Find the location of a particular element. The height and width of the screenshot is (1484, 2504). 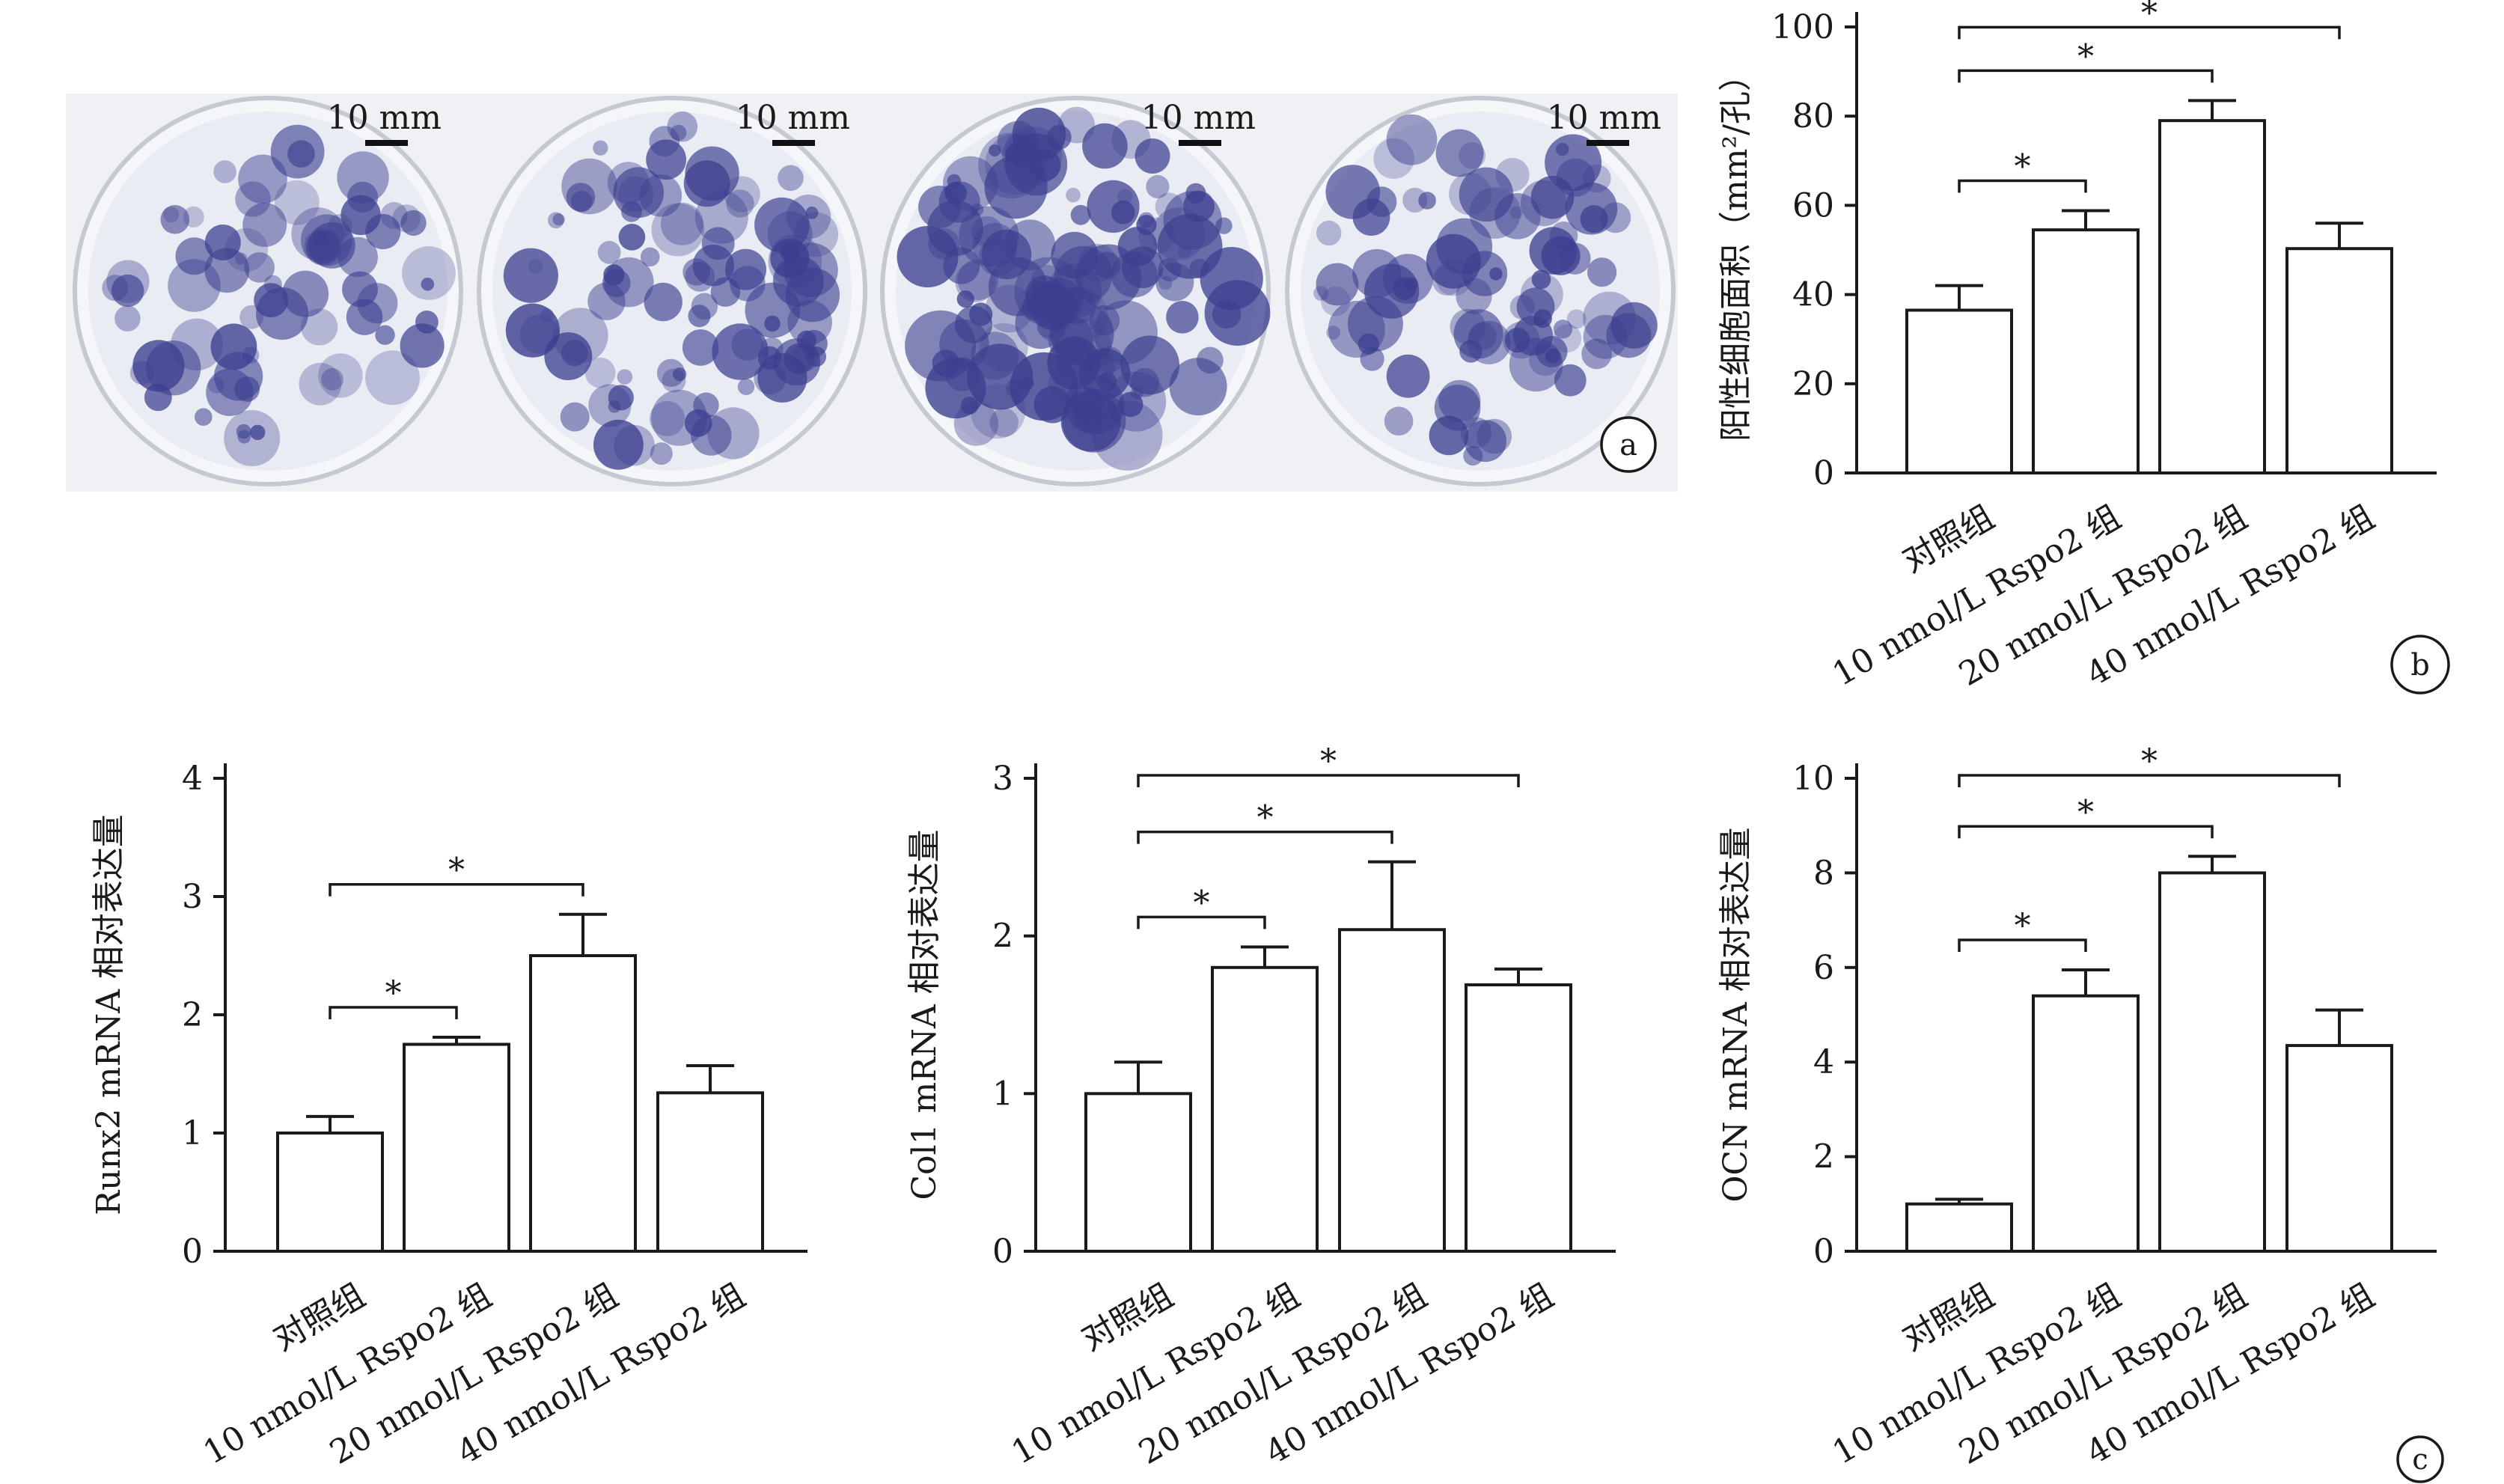

y-tick-label: 2 is located at coordinates (1823, 1157).